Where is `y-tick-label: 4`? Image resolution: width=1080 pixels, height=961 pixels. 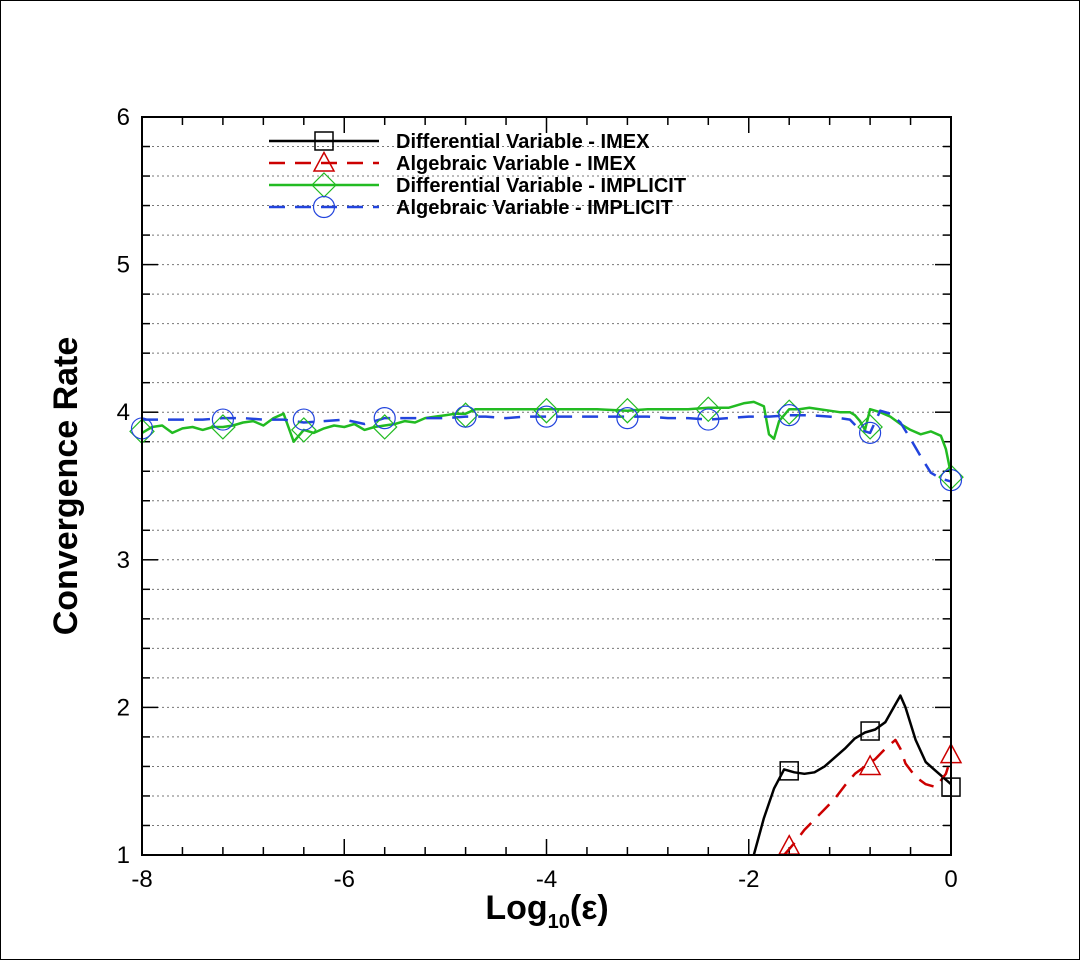 y-tick-label: 4 is located at coordinates (123, 412).